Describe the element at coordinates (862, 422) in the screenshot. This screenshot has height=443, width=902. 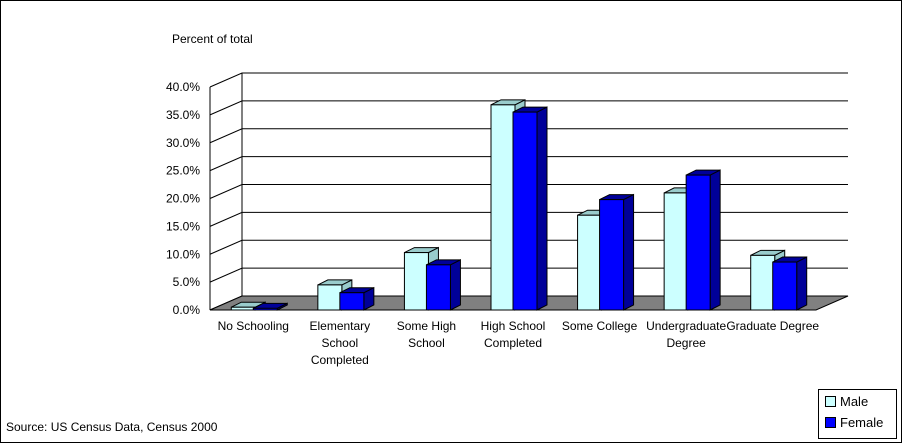
I see `legend-label-female: Female` at that location.